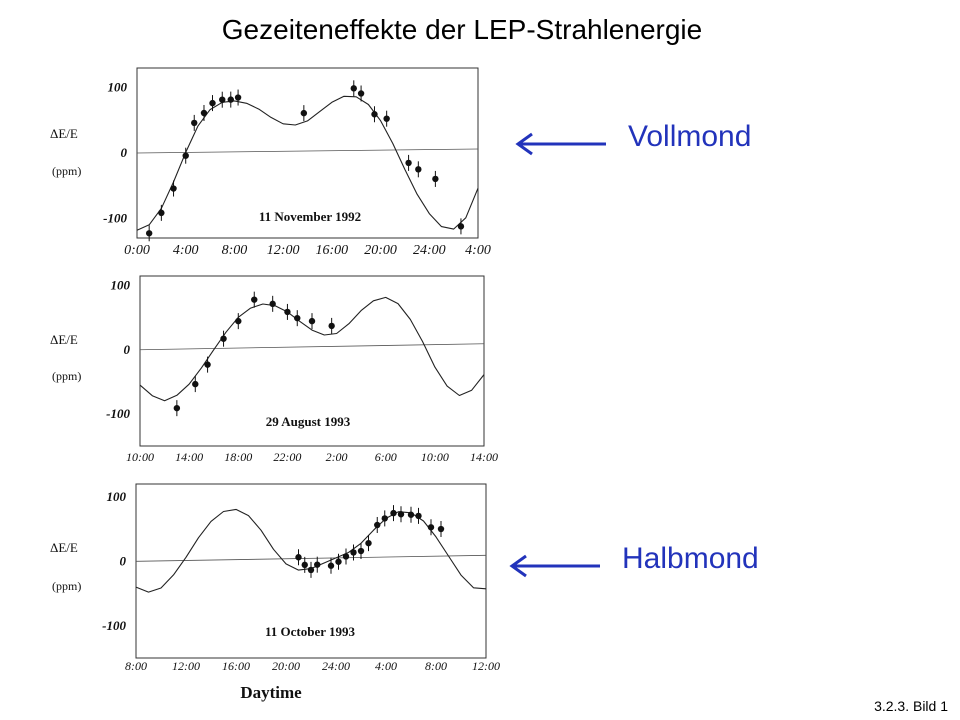 The width and height of the screenshot is (960, 720). Describe the element at coordinates (310, 216) in the screenshot. I see `chart-date-label: 11 November 1992` at that location.